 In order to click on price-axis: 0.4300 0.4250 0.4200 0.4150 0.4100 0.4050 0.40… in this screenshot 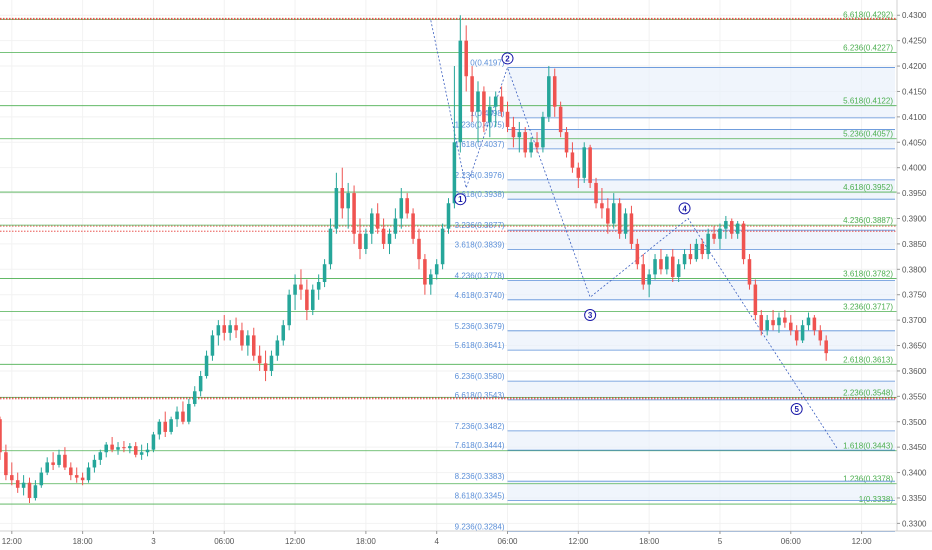, I will do `click(912, 269)`.